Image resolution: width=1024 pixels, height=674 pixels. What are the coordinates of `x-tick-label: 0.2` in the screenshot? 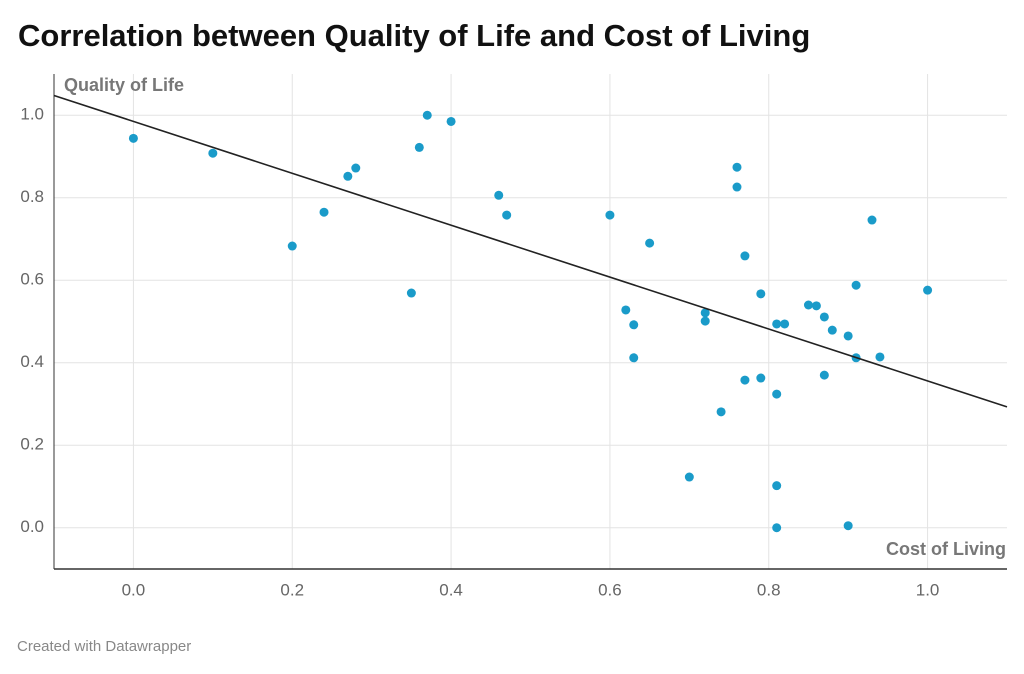 It's located at (292, 589).